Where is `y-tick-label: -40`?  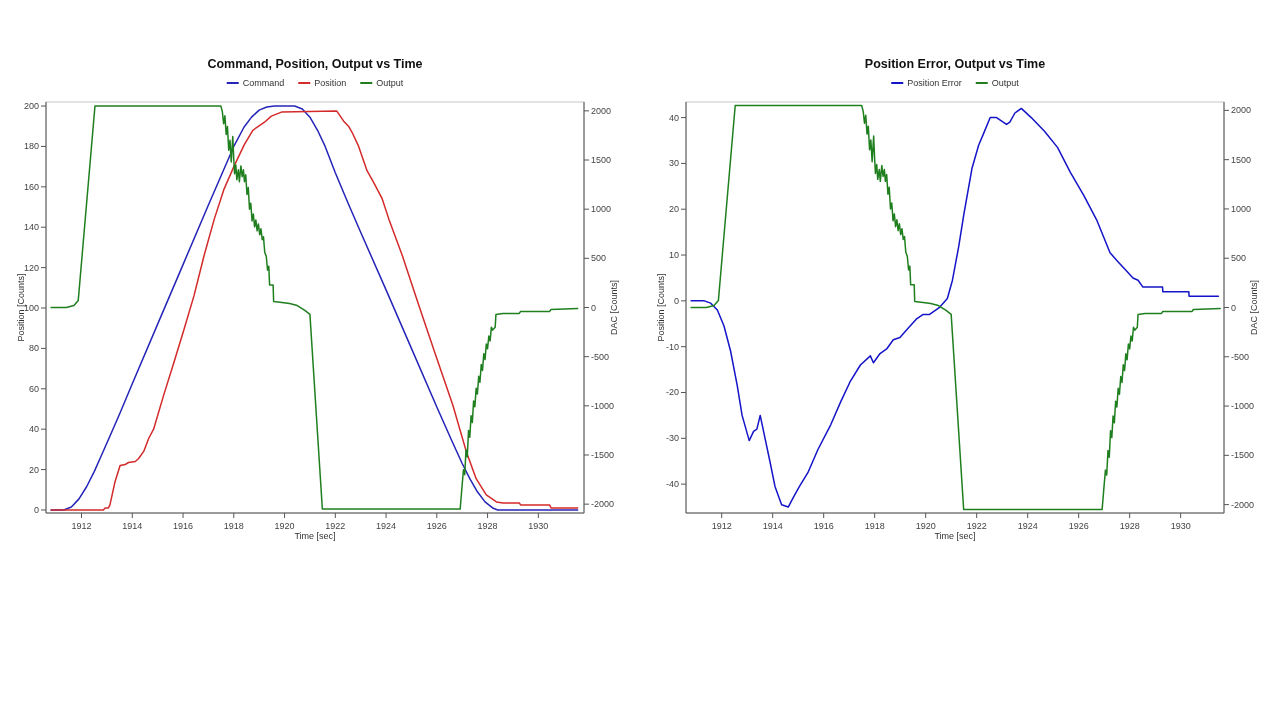
y-tick-label: -40 is located at coordinates (672, 484).